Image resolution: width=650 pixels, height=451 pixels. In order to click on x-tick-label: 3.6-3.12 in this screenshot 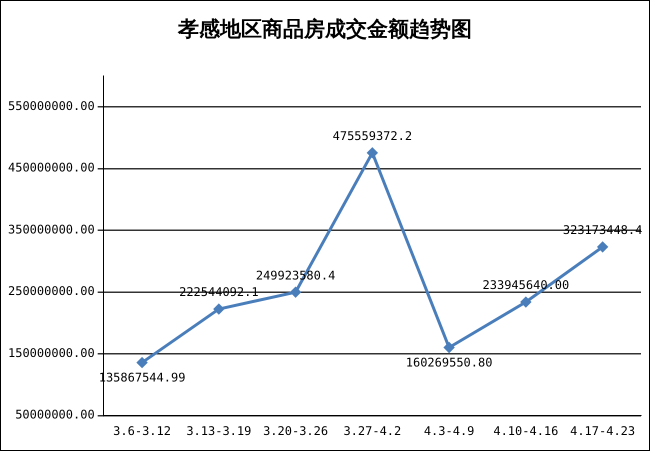, I will do `click(142, 431)`.